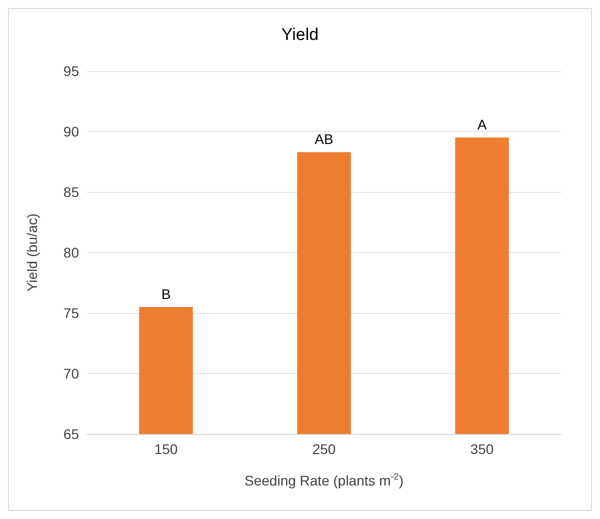 The height and width of the screenshot is (519, 600). What do you see at coordinates (71, 252) in the screenshot?
I see `y-tick-label: 80` at bounding box center [71, 252].